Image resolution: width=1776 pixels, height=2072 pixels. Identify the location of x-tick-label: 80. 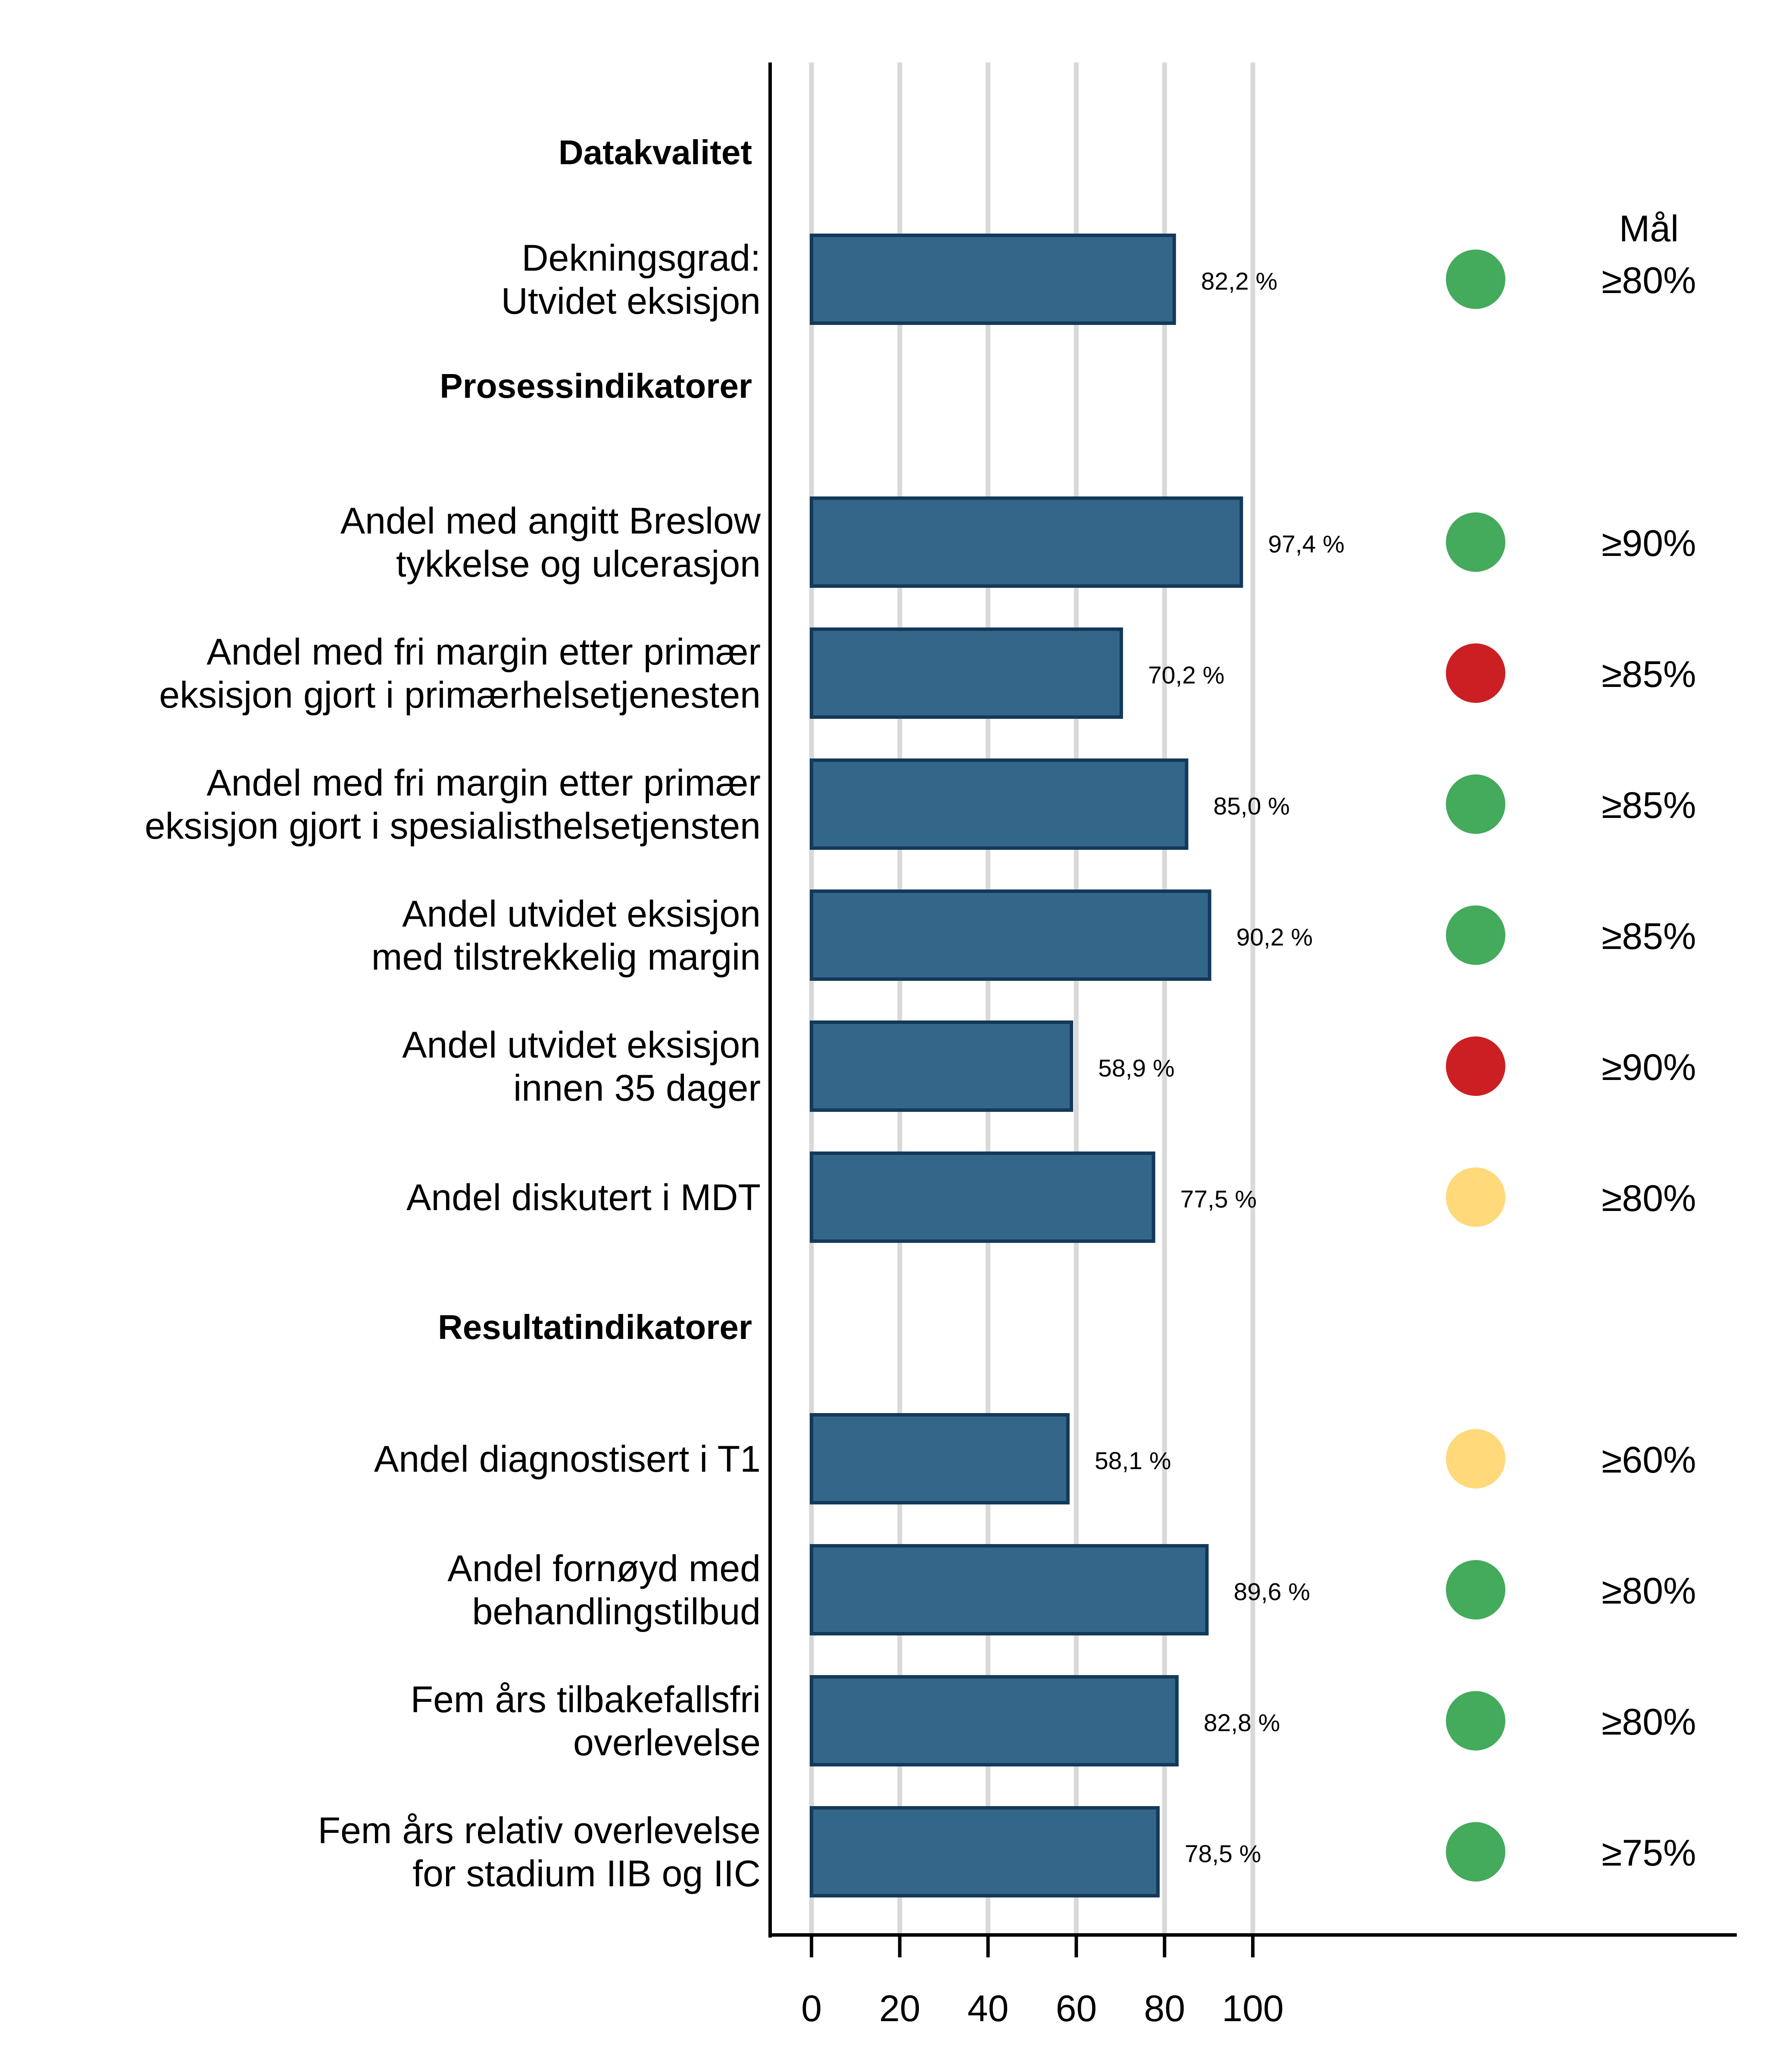
(1164, 2008).